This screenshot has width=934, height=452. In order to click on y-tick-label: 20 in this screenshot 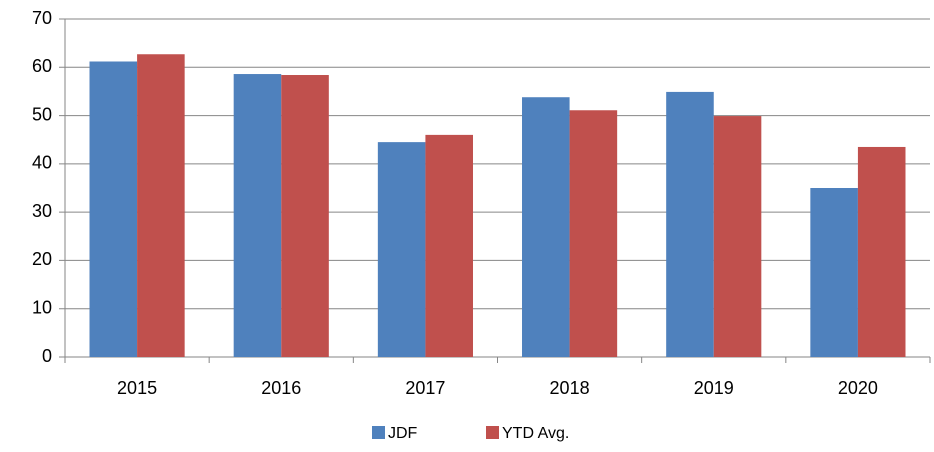, I will do `click(42, 259)`.